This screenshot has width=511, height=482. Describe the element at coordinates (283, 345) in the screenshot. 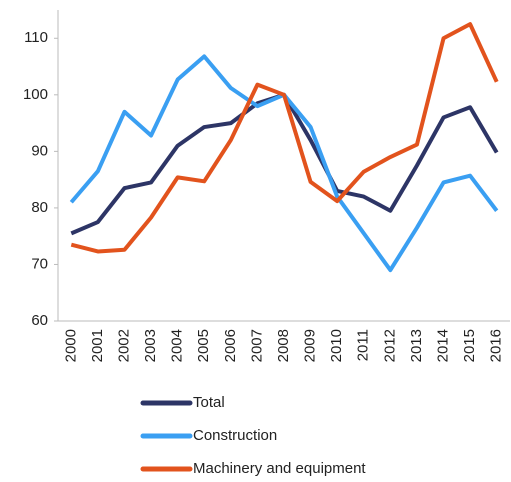

I see `x-tick-label: 2008` at that location.